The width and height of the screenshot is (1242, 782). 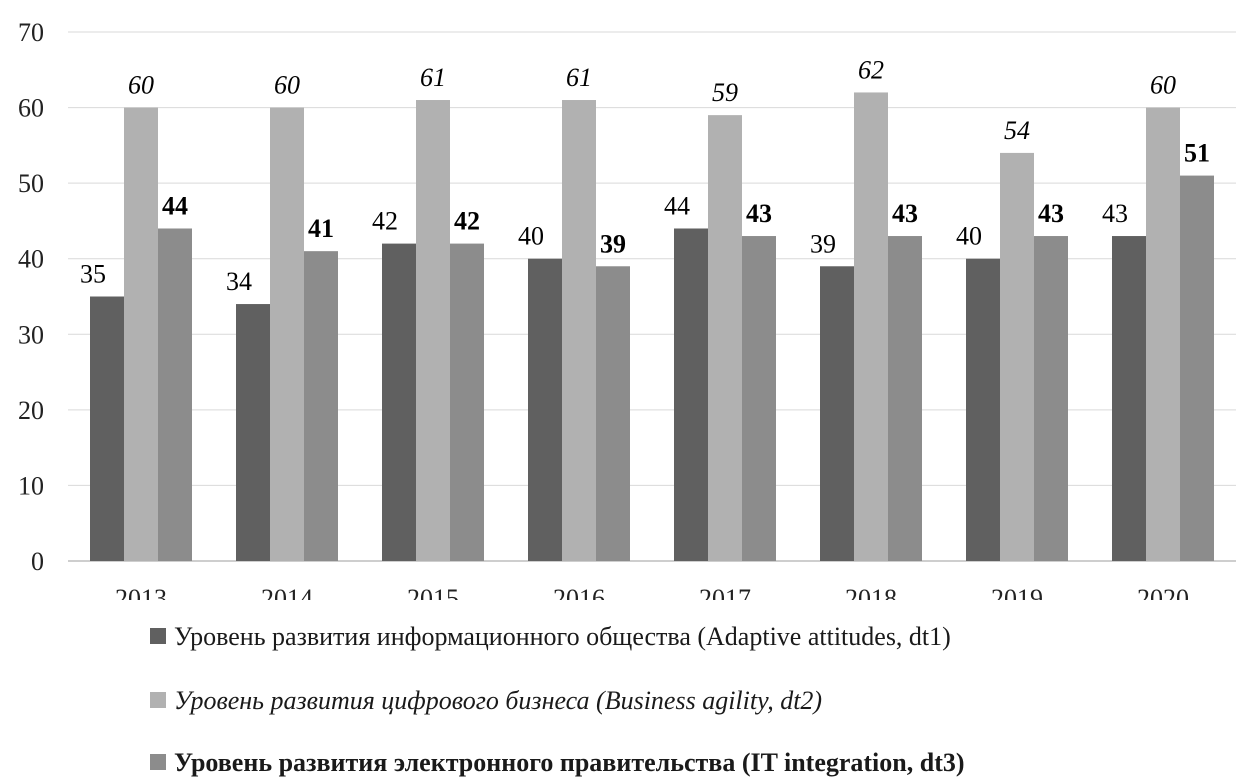 What do you see at coordinates (158, 762) in the screenshot?
I see `legend-swatch-dt3` at bounding box center [158, 762].